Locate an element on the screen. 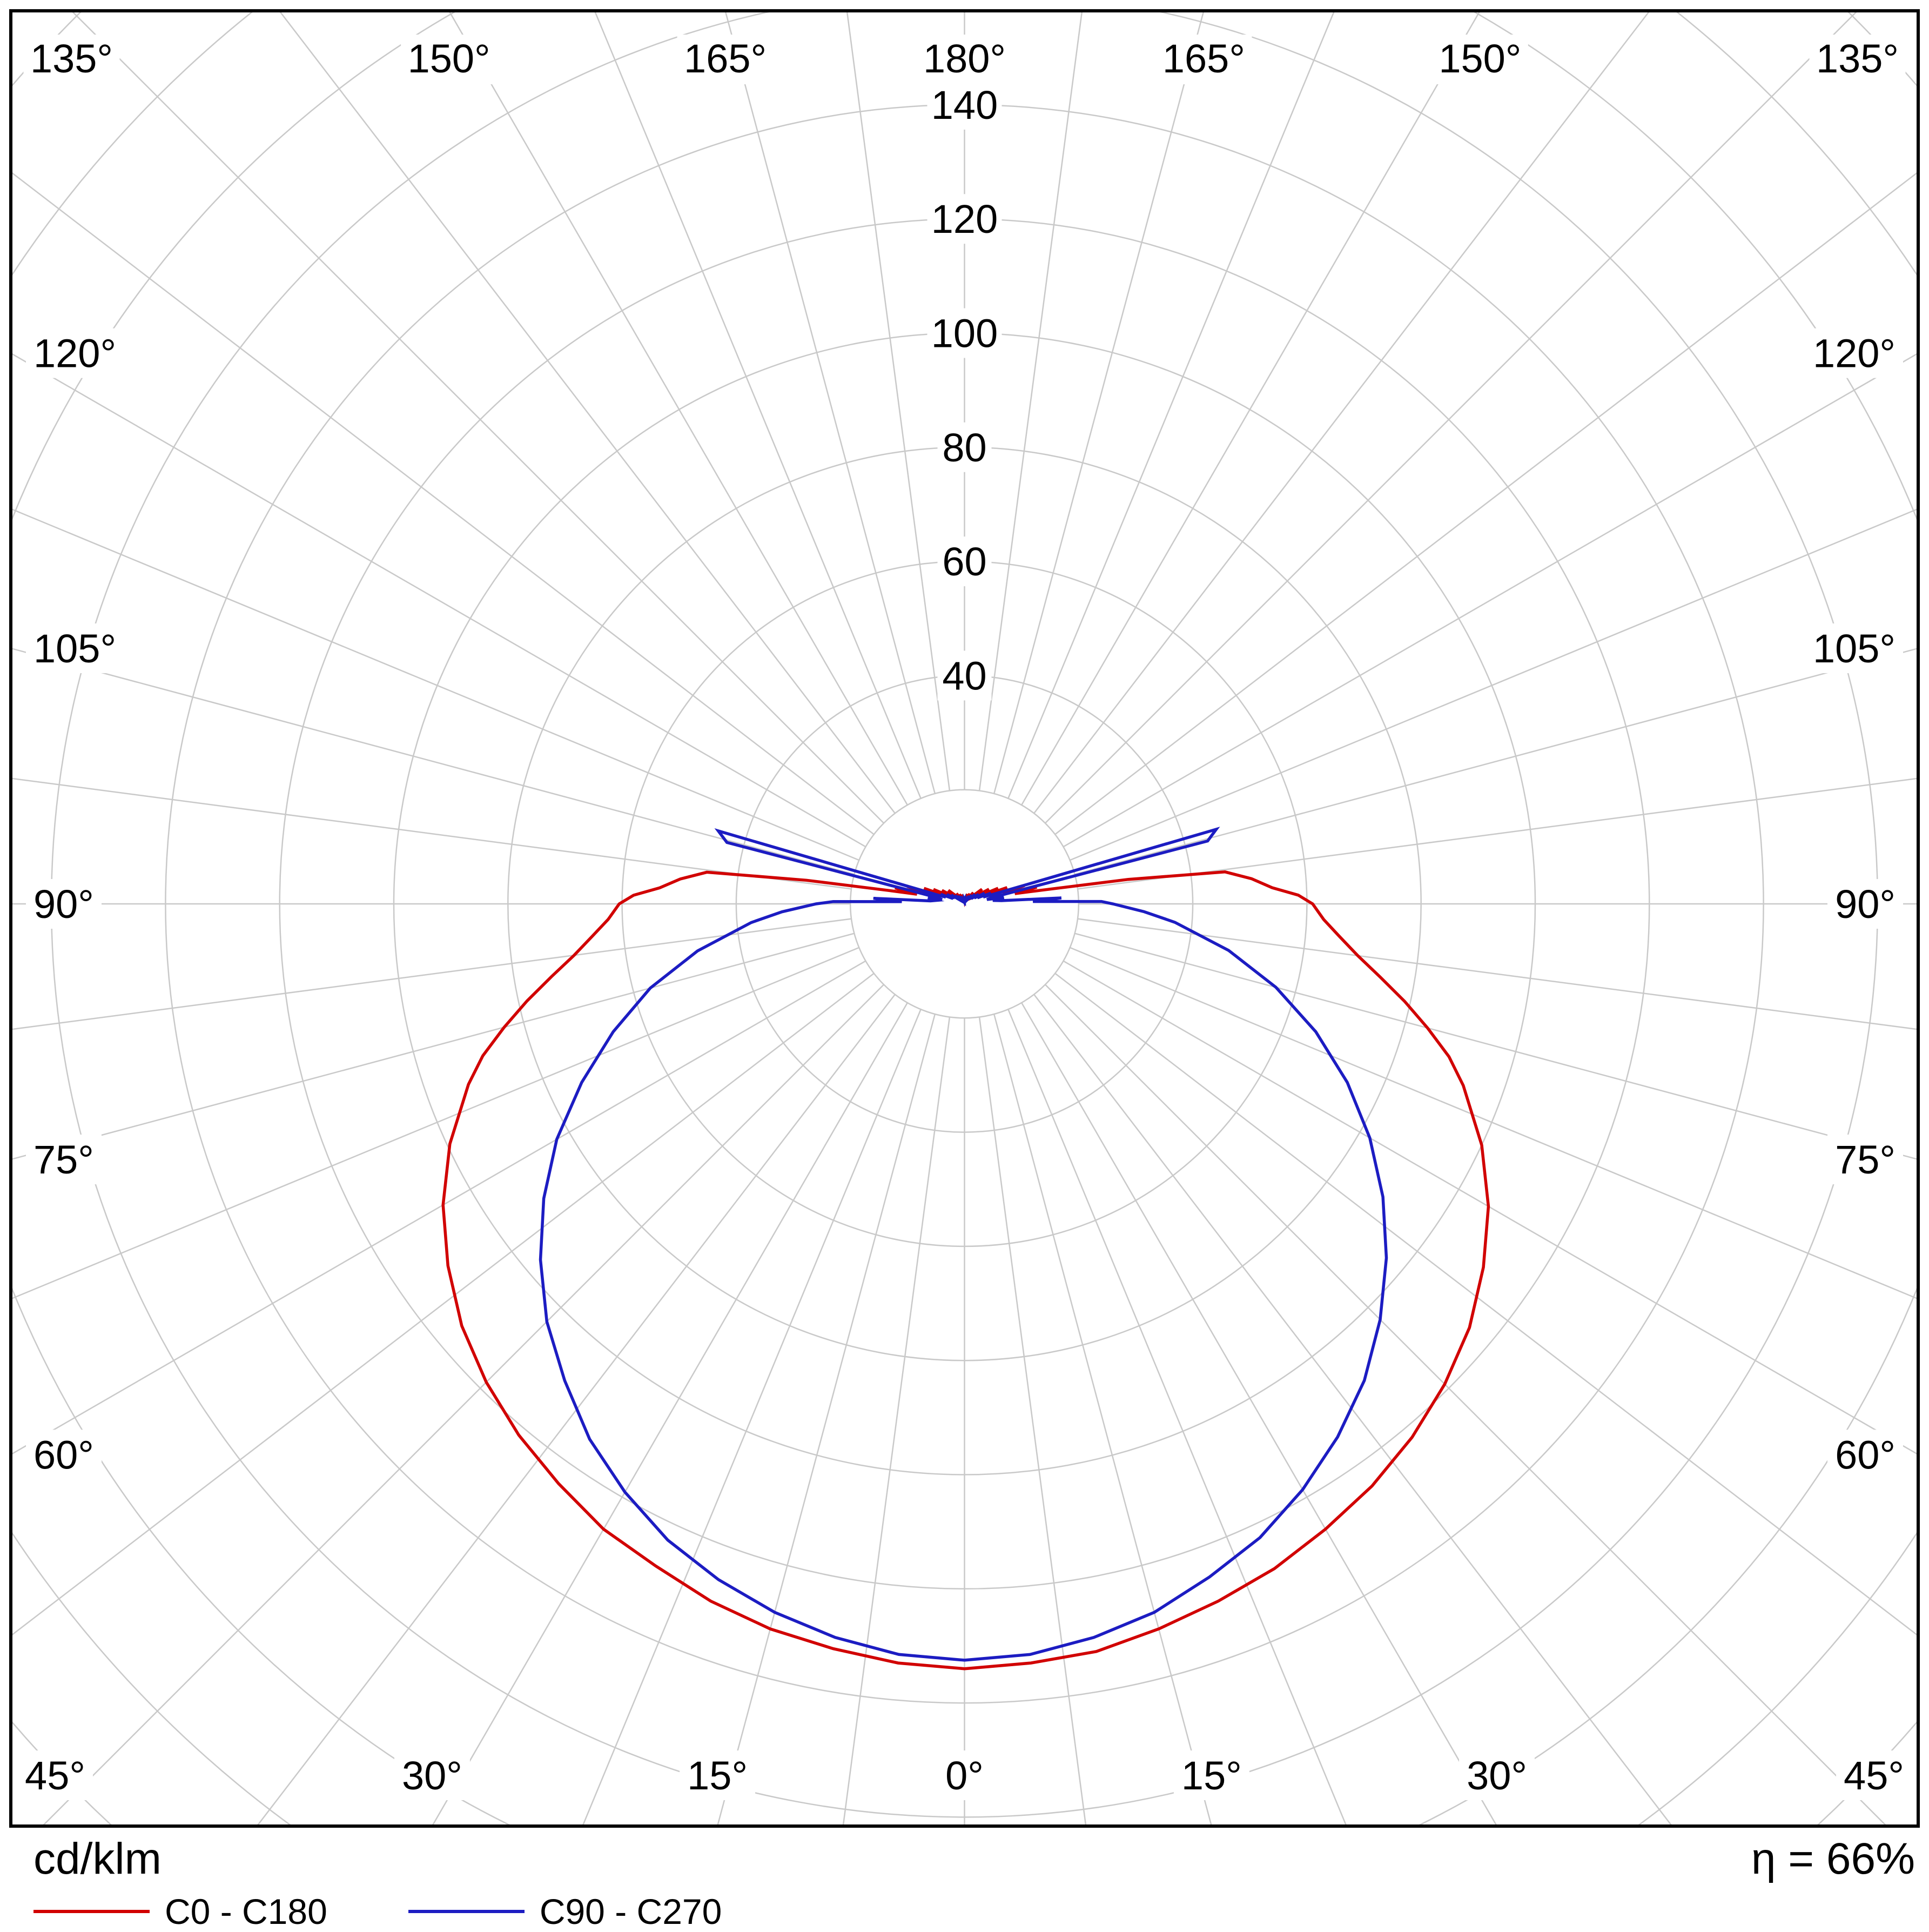  legend: C0 - C180 C90 - C270 is located at coordinates (378, 1911).